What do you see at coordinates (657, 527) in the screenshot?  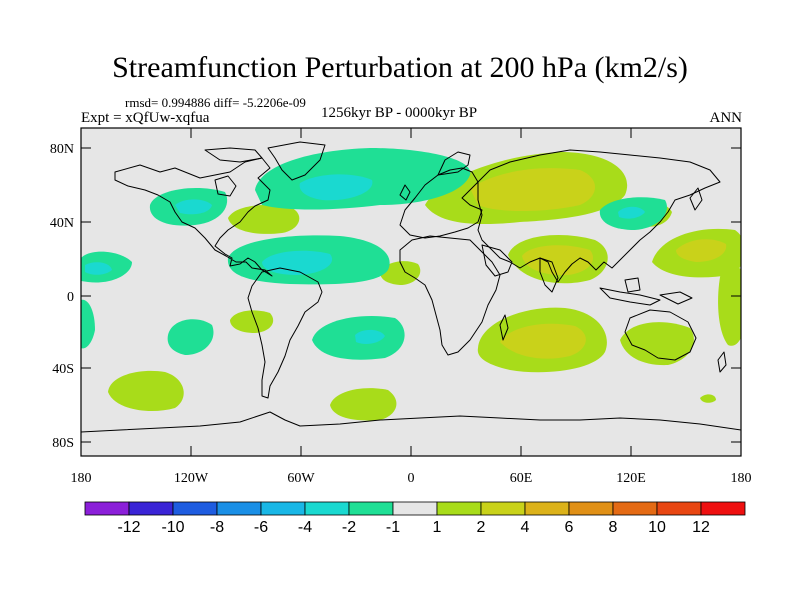 I see `colorbar-label: 10` at bounding box center [657, 527].